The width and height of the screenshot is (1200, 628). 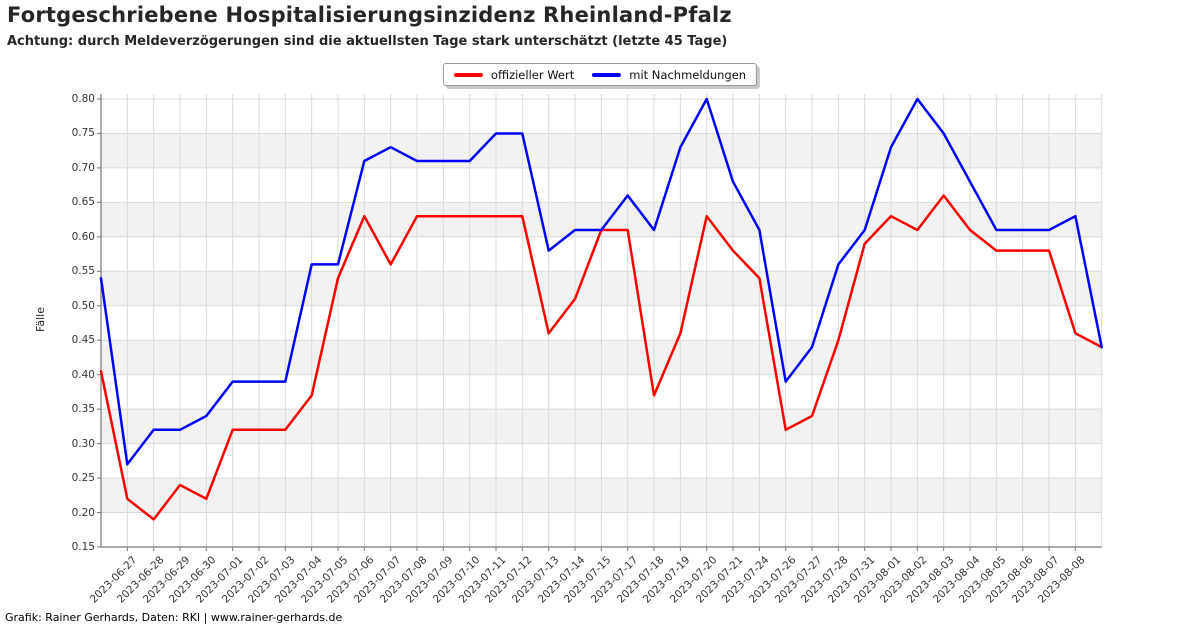 What do you see at coordinates (83, 236) in the screenshot?
I see `y-tick-label: 0.60` at bounding box center [83, 236].